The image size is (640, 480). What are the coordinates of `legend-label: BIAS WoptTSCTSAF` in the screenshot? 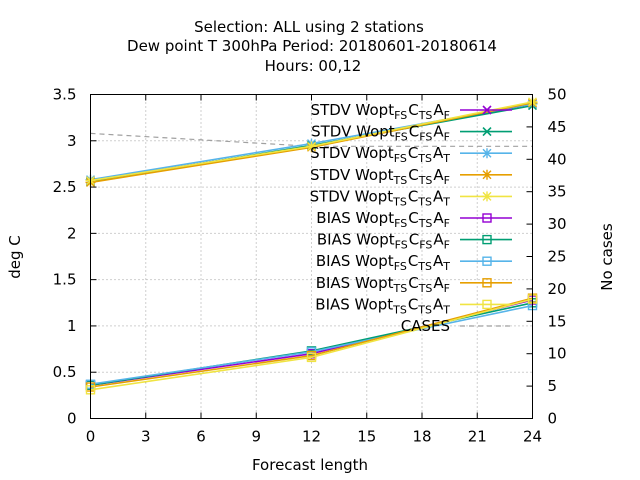 It's located at (383, 284).